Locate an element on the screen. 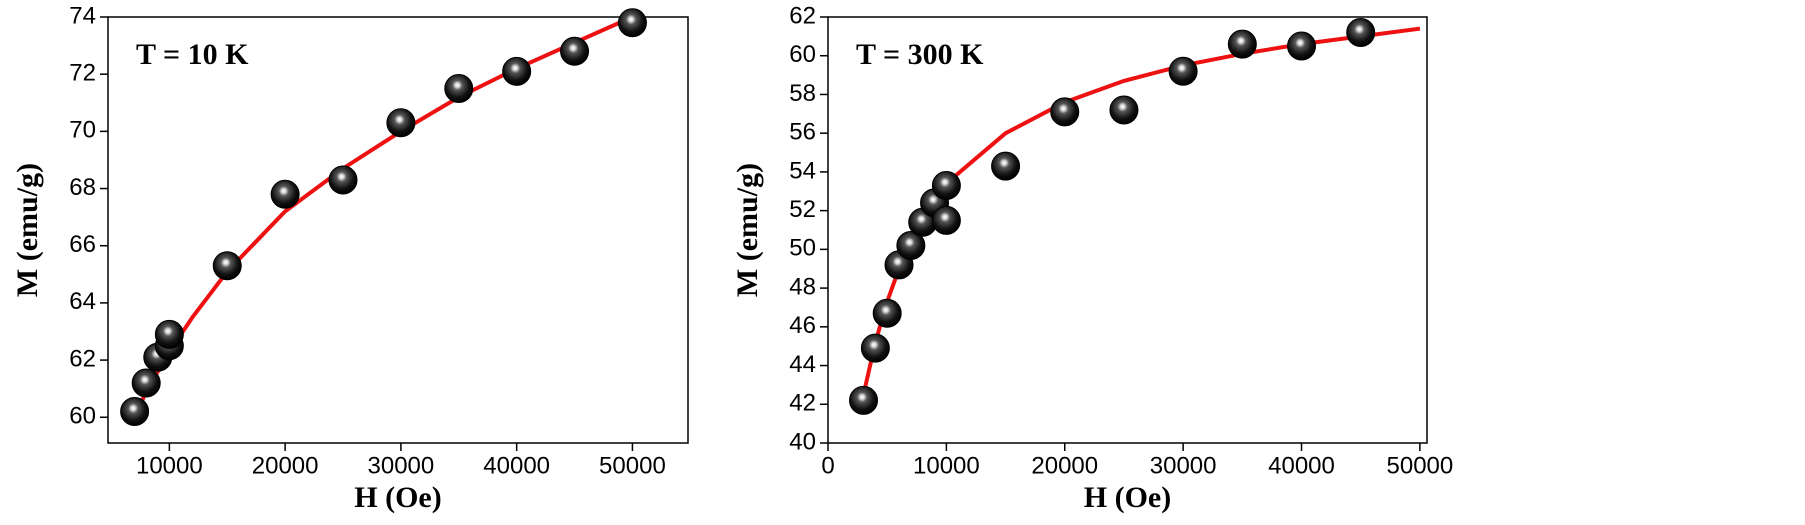  y-tick-label: 70 is located at coordinates (82, 130).